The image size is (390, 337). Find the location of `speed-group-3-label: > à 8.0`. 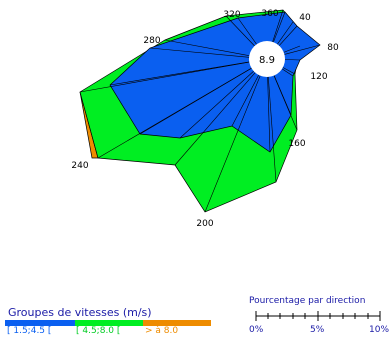

speed-group-3-label: > à 8.0 is located at coordinates (162, 331).